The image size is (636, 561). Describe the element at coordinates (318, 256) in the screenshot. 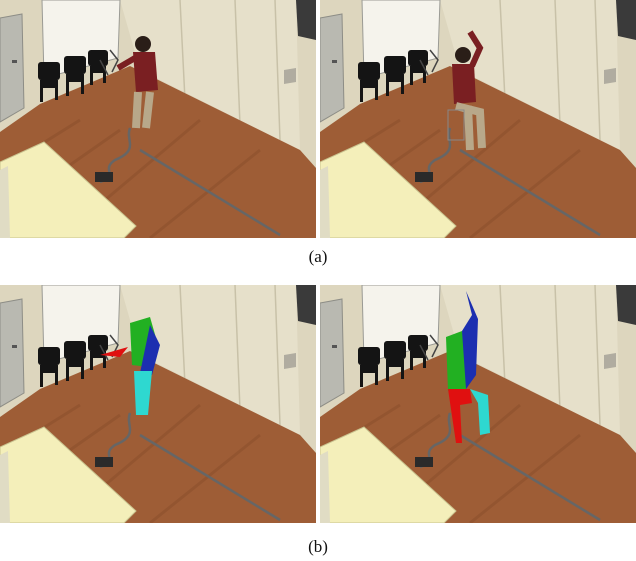

I see `caption: (a)` at that location.